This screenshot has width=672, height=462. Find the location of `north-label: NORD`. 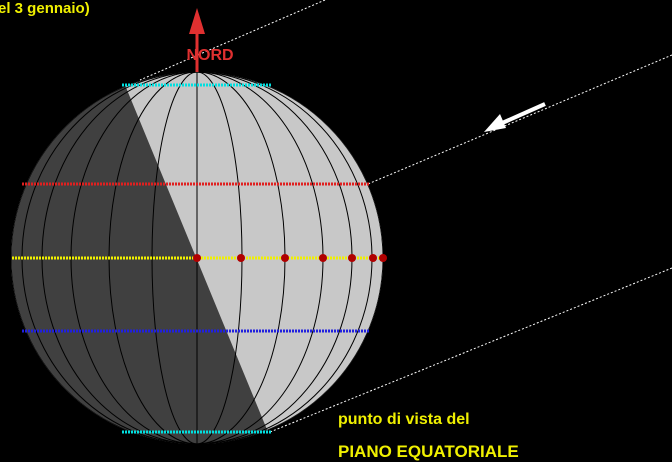

north-label: NORD is located at coordinates (209, 55).